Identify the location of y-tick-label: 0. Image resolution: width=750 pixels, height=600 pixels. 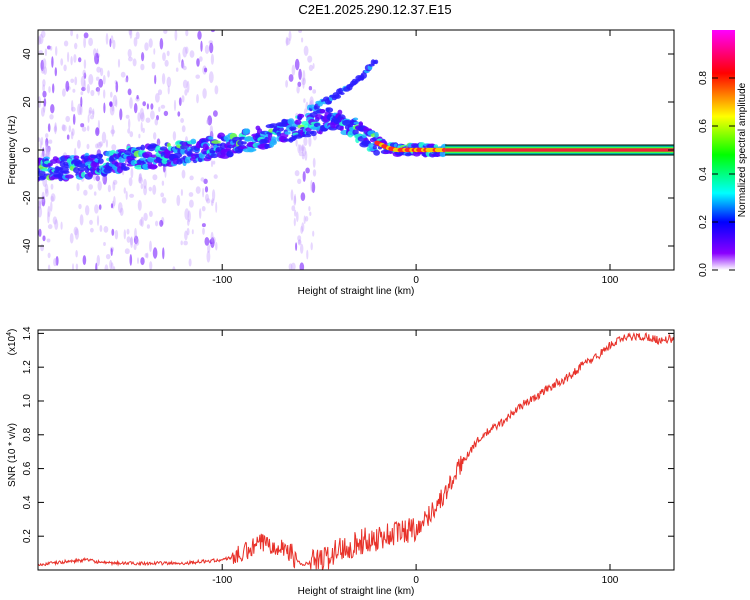
(27, 150).